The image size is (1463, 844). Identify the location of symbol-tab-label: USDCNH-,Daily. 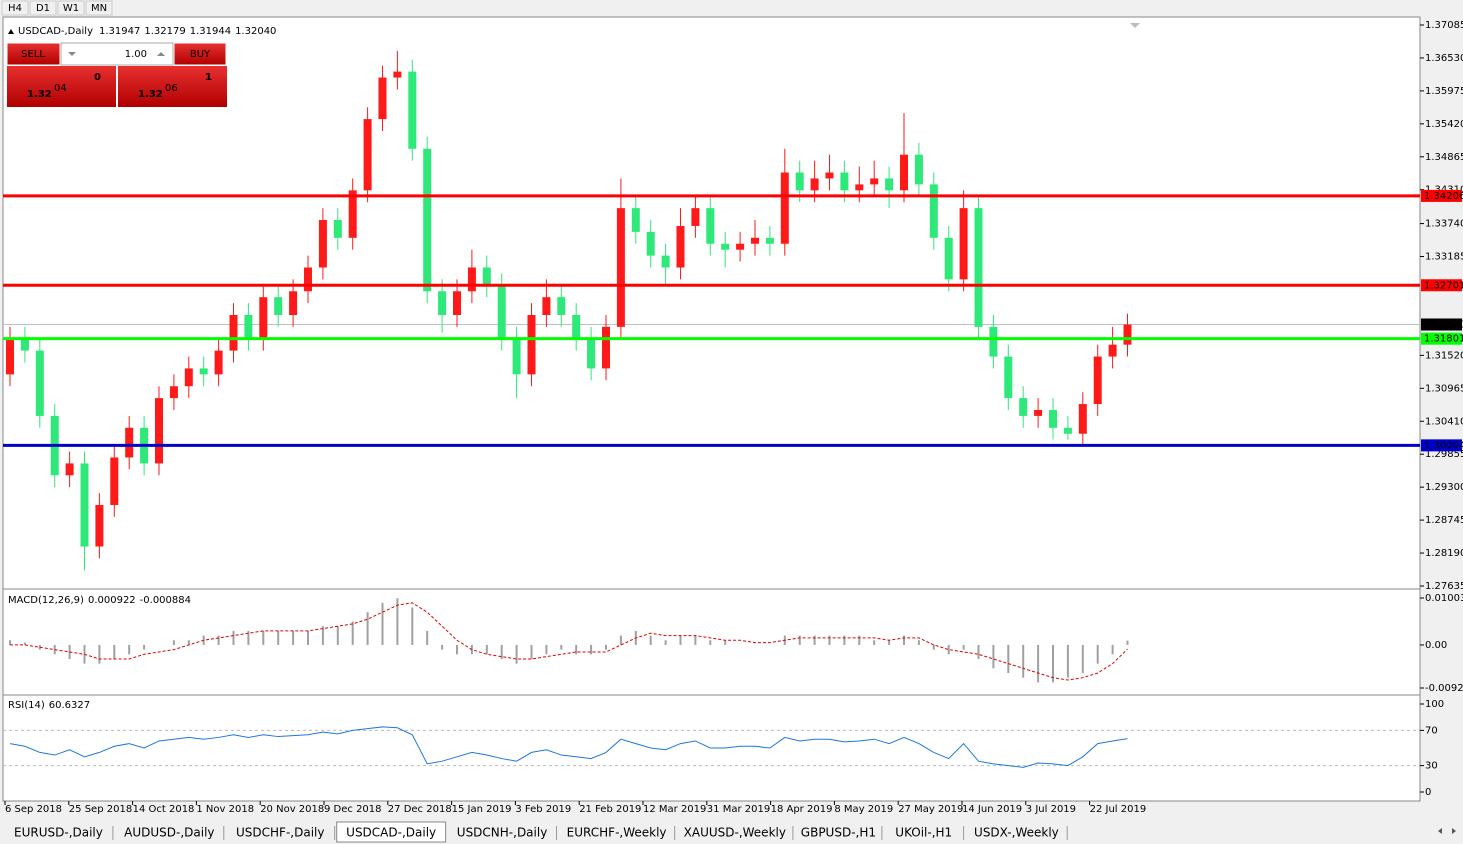
(502, 833).